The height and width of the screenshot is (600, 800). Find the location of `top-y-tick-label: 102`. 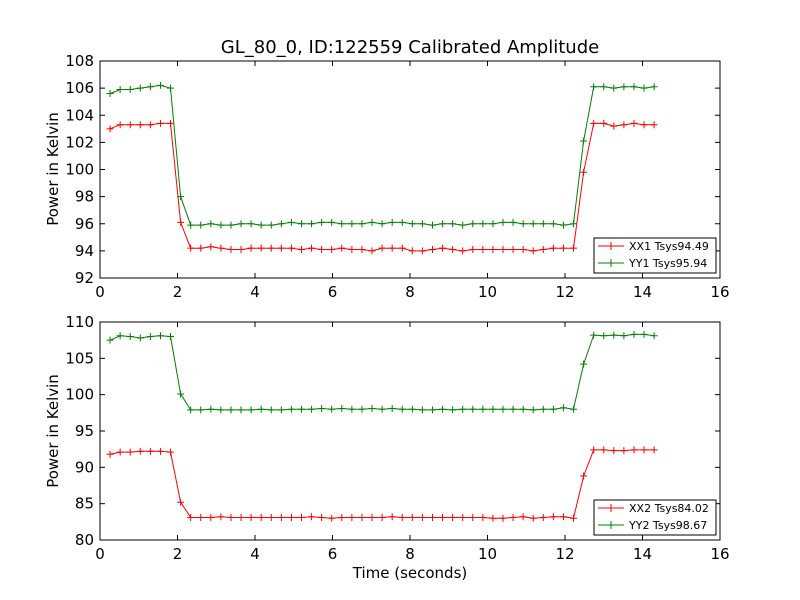

top-y-tick-label: 102 is located at coordinates (79, 142).